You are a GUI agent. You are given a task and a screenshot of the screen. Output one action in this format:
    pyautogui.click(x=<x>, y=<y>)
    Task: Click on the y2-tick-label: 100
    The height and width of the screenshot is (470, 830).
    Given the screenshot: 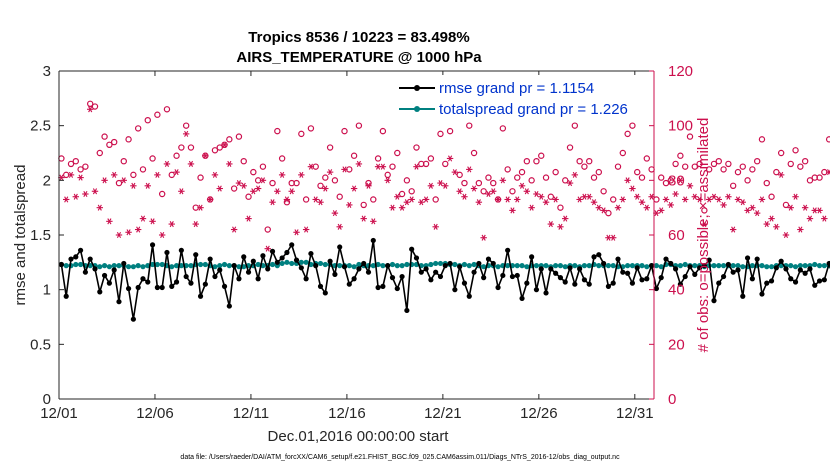 What is the action you would take?
    pyautogui.click(x=680, y=126)
    